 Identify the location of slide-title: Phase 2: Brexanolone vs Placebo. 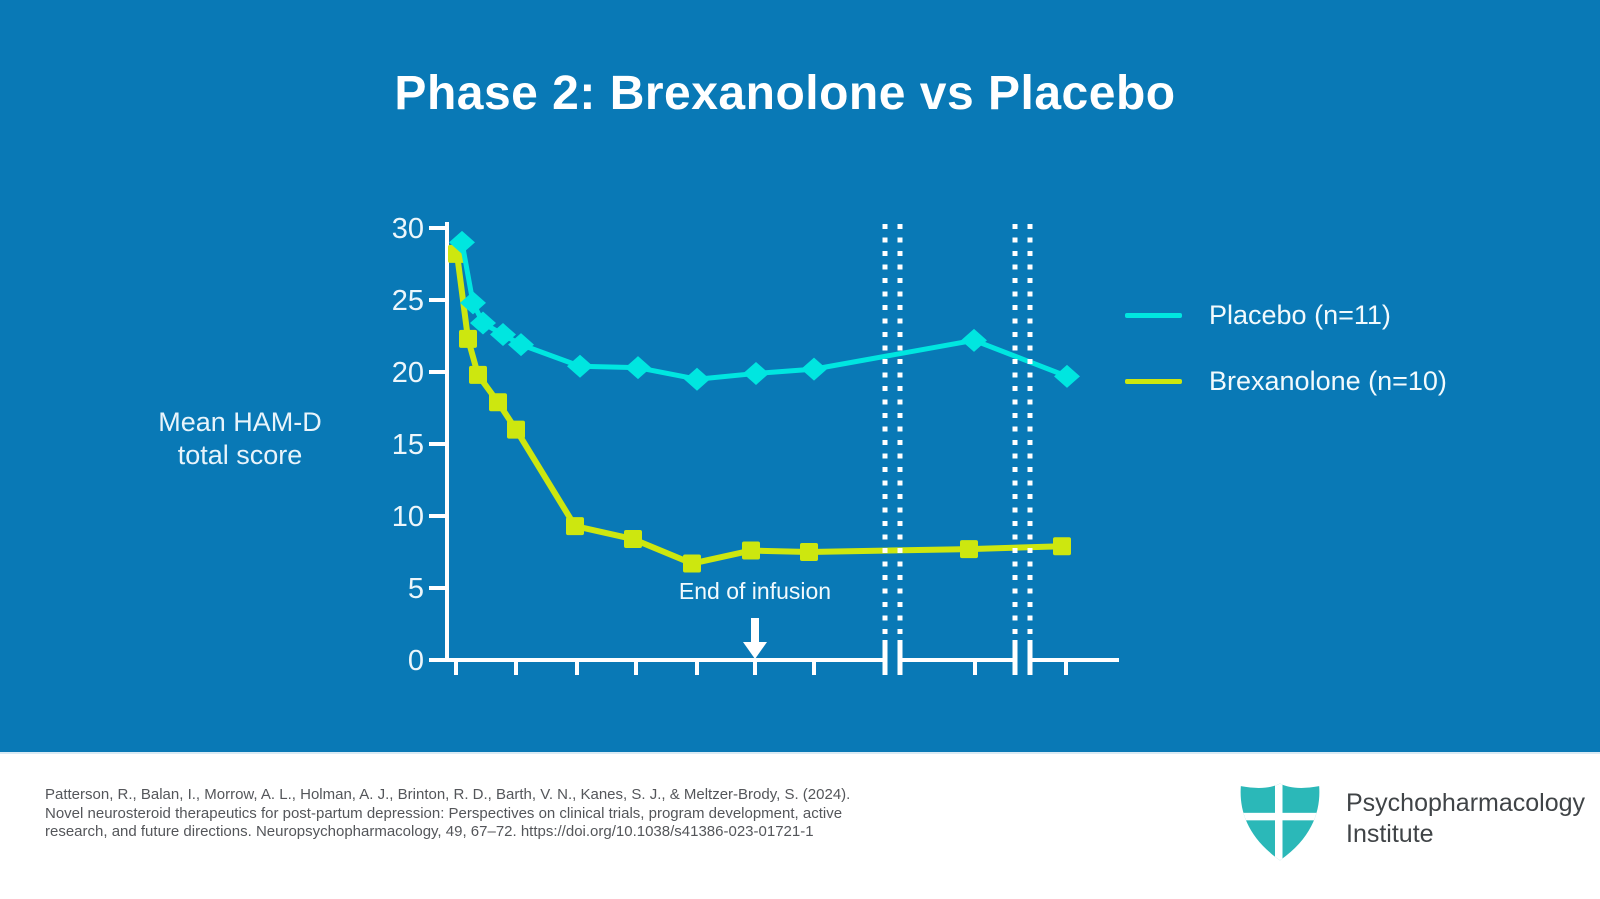
(785, 93).